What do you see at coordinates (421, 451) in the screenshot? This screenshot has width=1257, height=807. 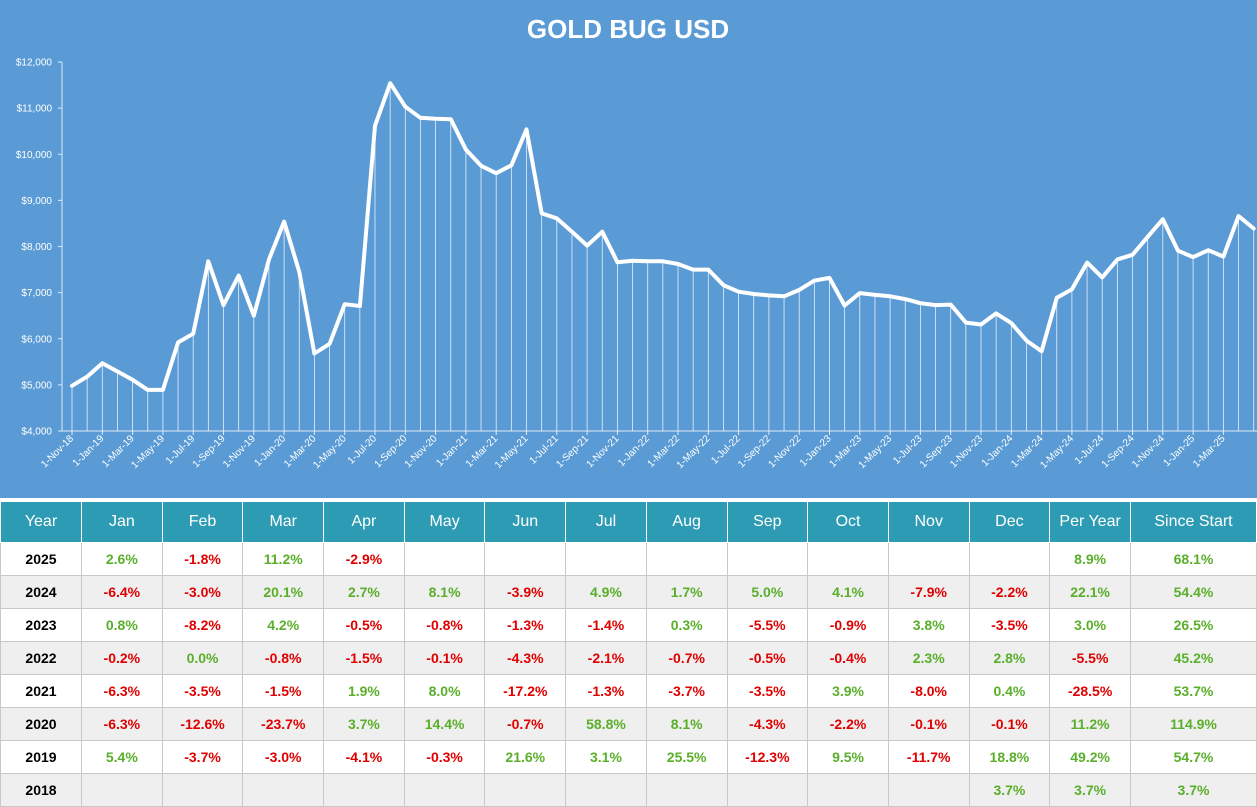 I see `x-tick-label: 1-Nov-20` at bounding box center [421, 451].